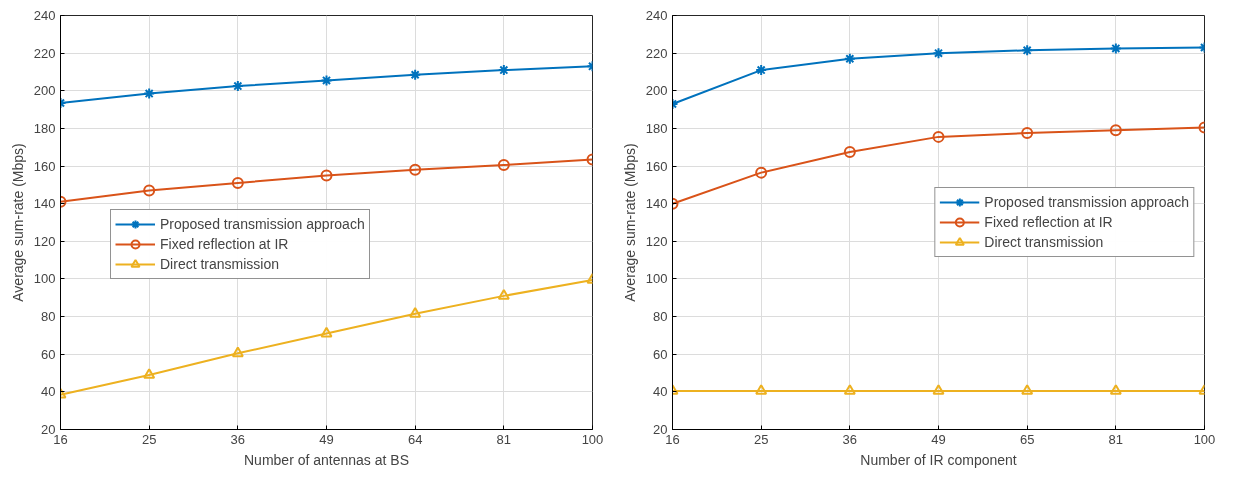 This screenshot has height=478, width=1238. Describe the element at coordinates (415, 439) in the screenshot. I see `x-tick-label: 64` at that location.